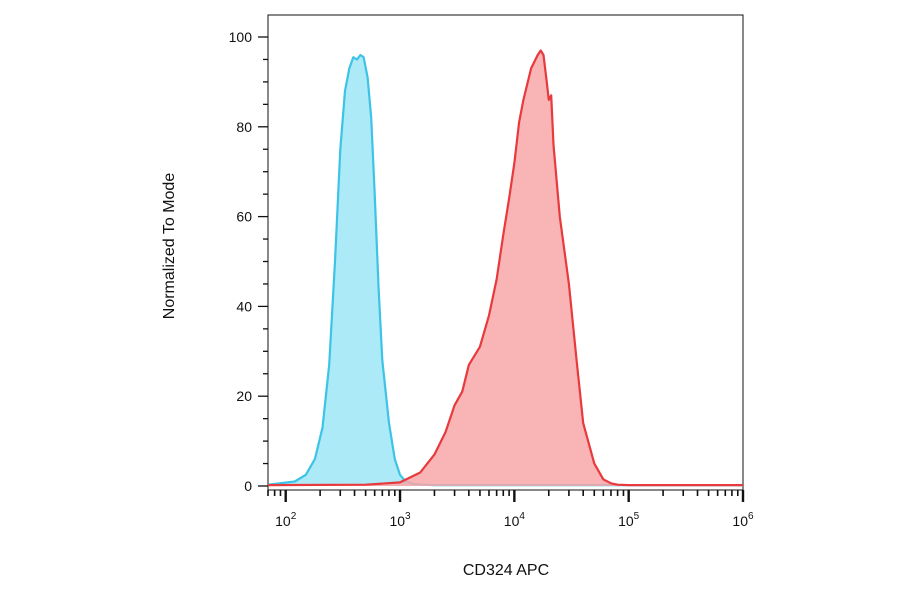  Describe the element at coordinates (248, 261) in the screenshot. I see `y-axis: 0 20 40 60 80 100` at that location.